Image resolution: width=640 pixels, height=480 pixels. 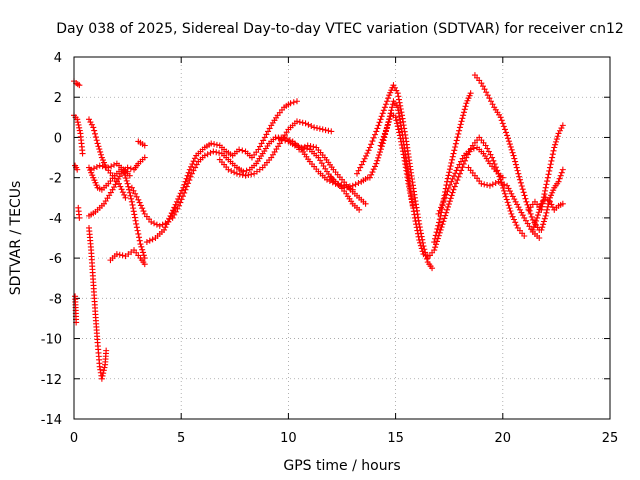 I want to click on x-tick-label: 25, so click(x=610, y=438).